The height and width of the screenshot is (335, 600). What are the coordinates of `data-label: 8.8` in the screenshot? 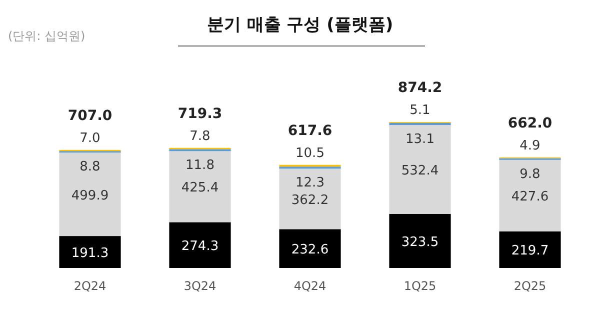 It's located at (90, 167).